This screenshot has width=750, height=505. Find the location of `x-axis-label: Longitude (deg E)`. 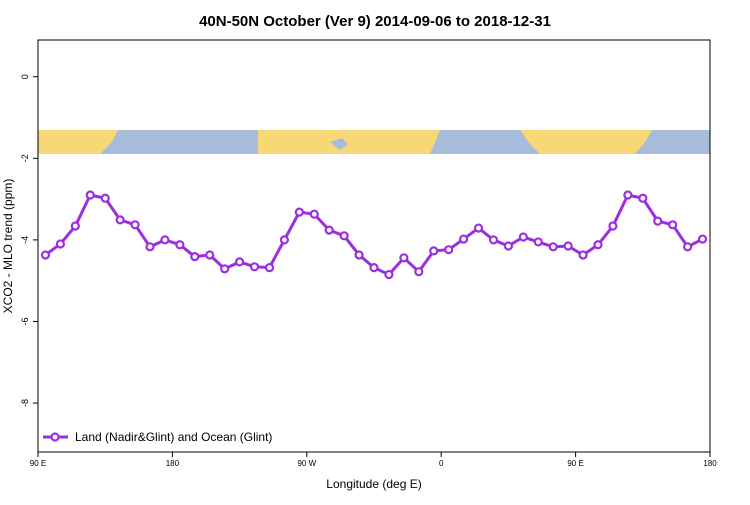

x-axis-label: Longitude (deg E) is located at coordinates (373, 484).